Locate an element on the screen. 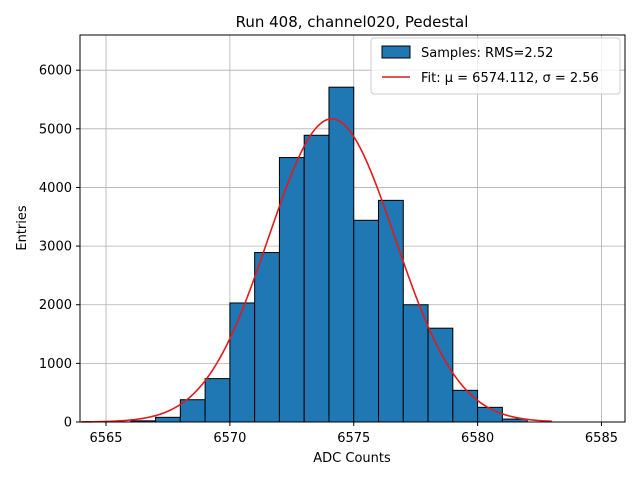  y-tick-label: 0 is located at coordinates (68, 423).